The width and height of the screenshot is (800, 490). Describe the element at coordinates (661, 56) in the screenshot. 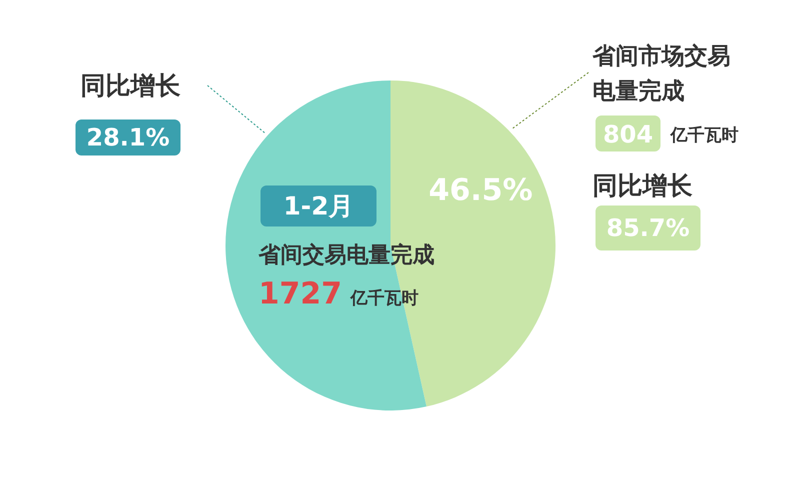

I see `text: 省间市场交易` at that location.